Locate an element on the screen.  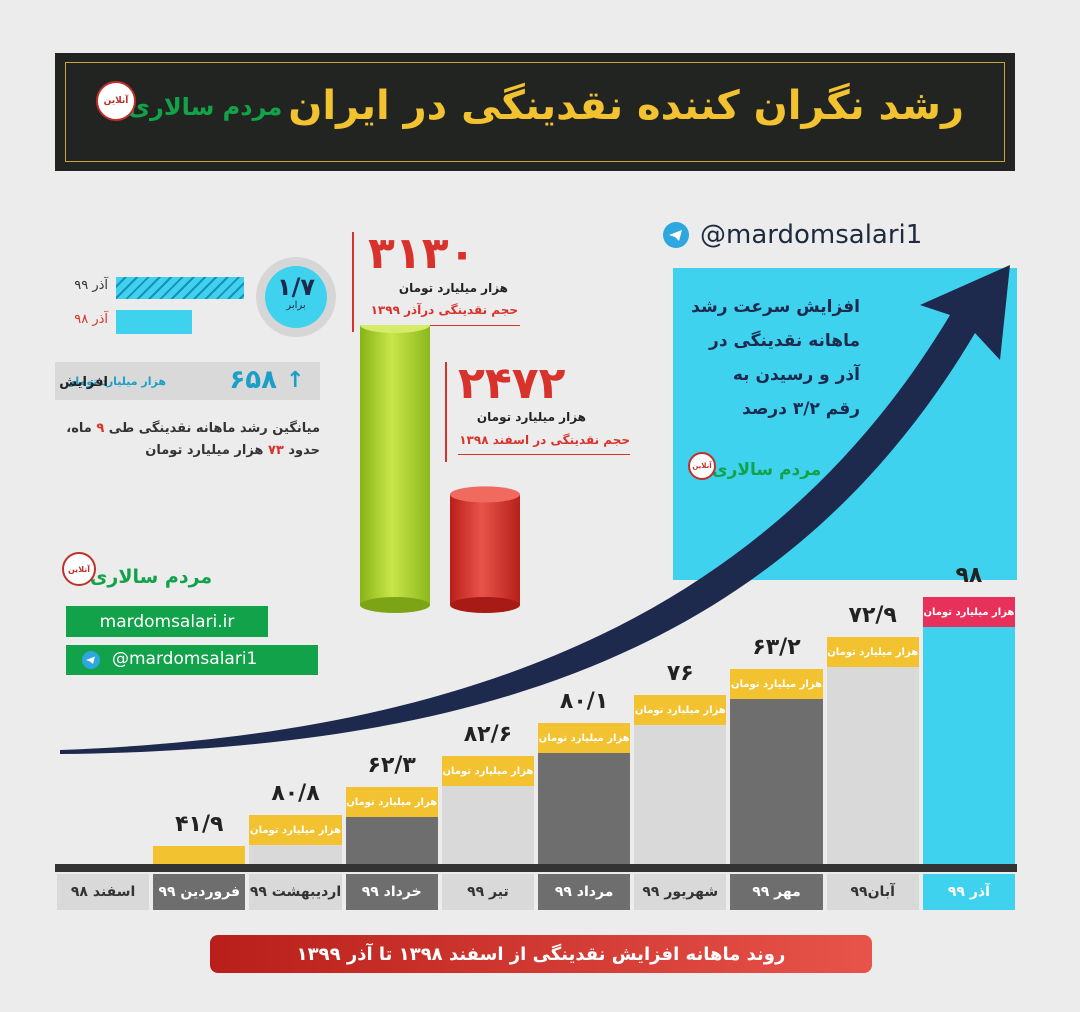
cylinder-1-value: ۳۱۳۰ is located at coordinates (422, 253).